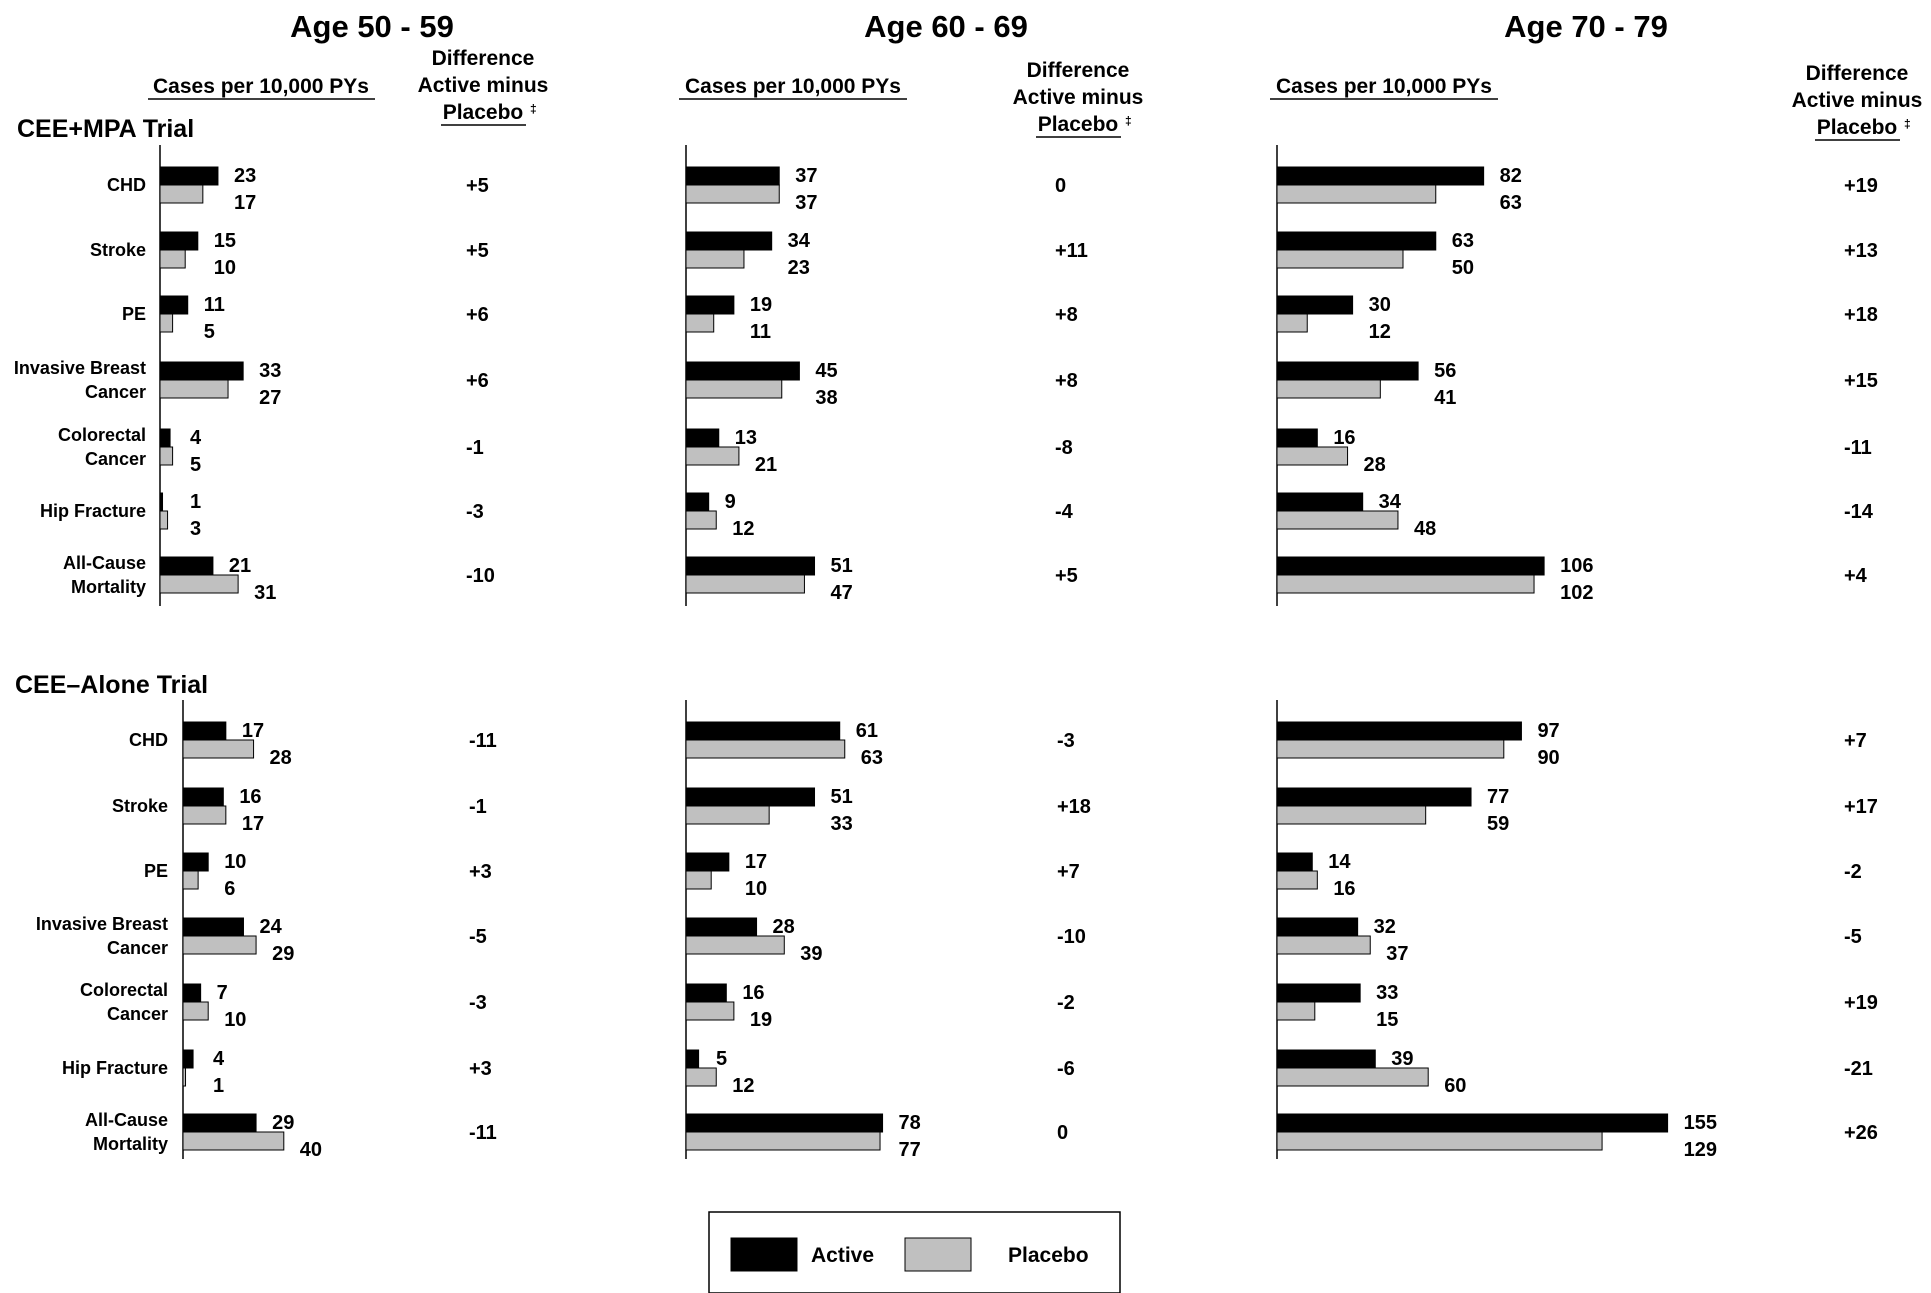  I want to click on difference-value: +19, so click(1861, 1003).